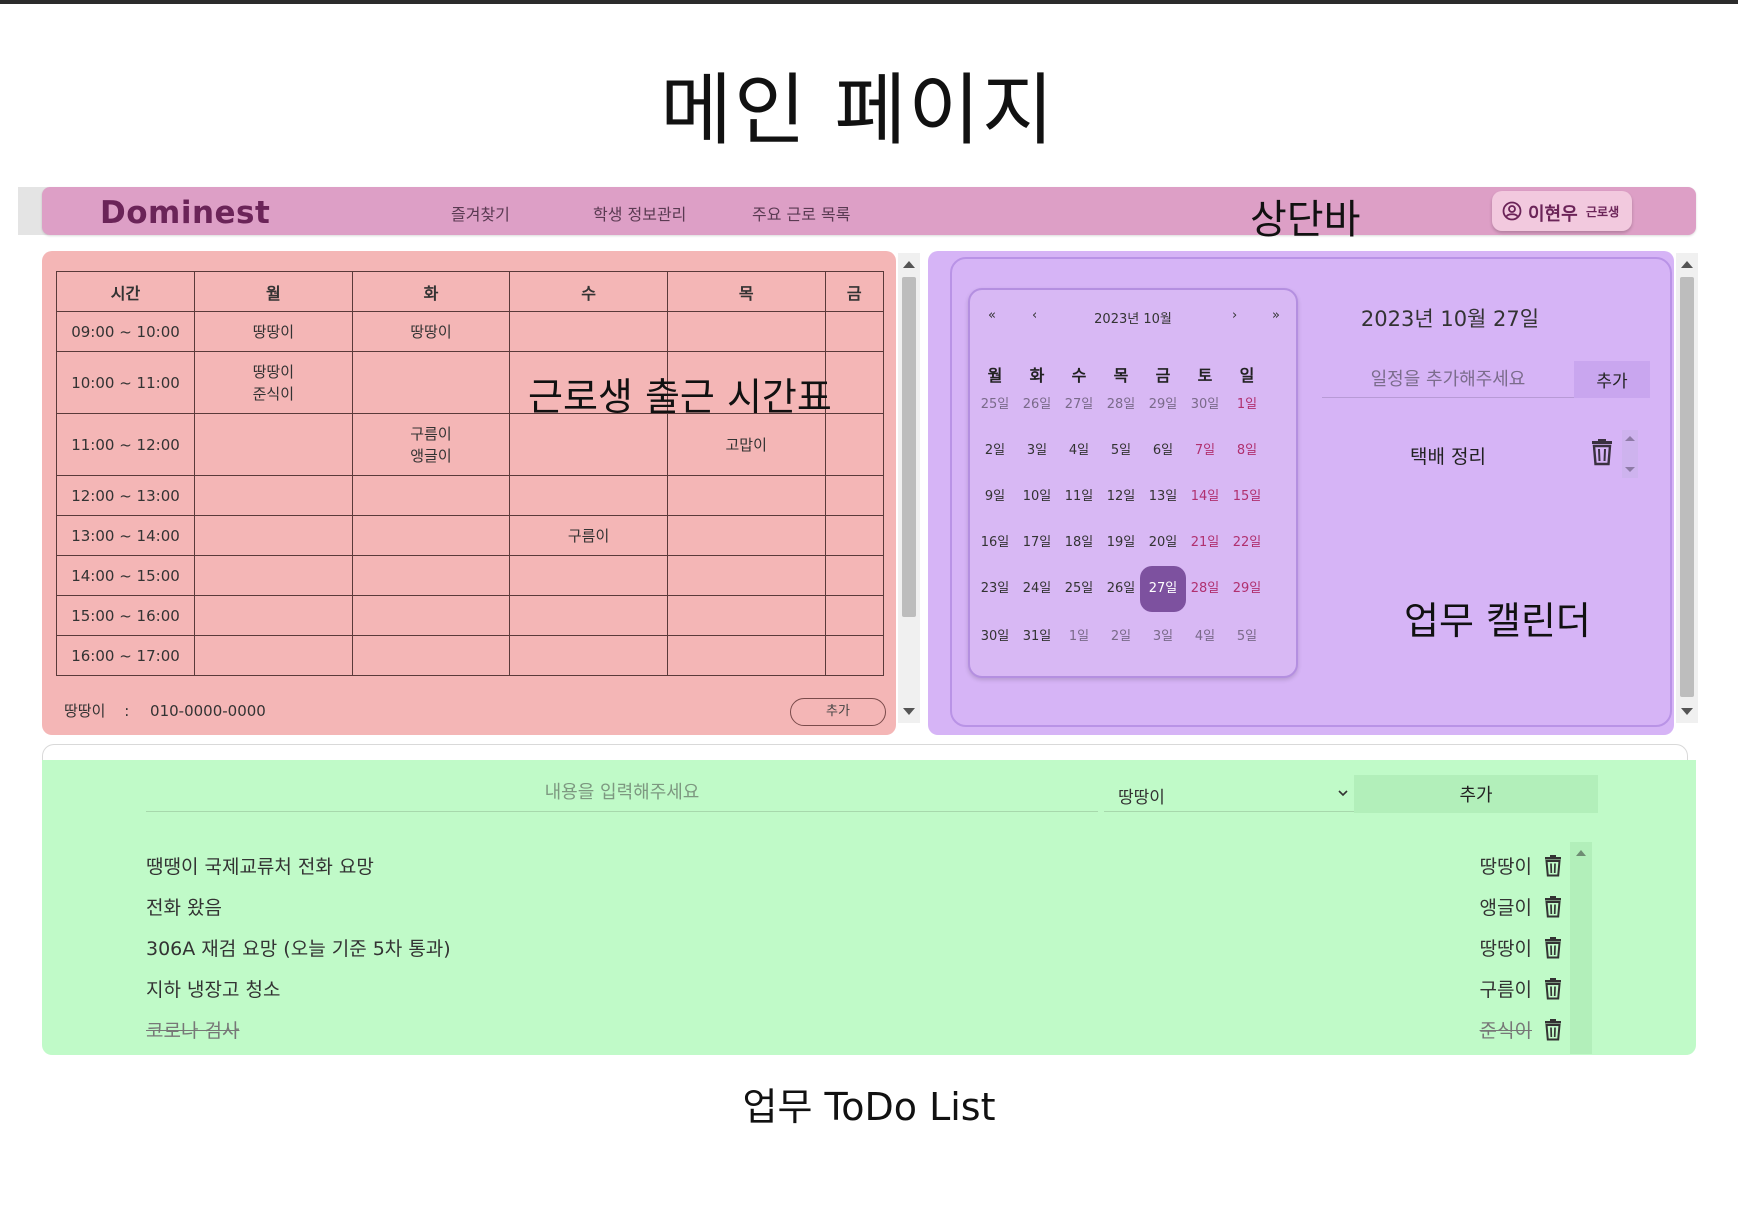  I want to click on calendar-day: 28일, so click(1121, 404).